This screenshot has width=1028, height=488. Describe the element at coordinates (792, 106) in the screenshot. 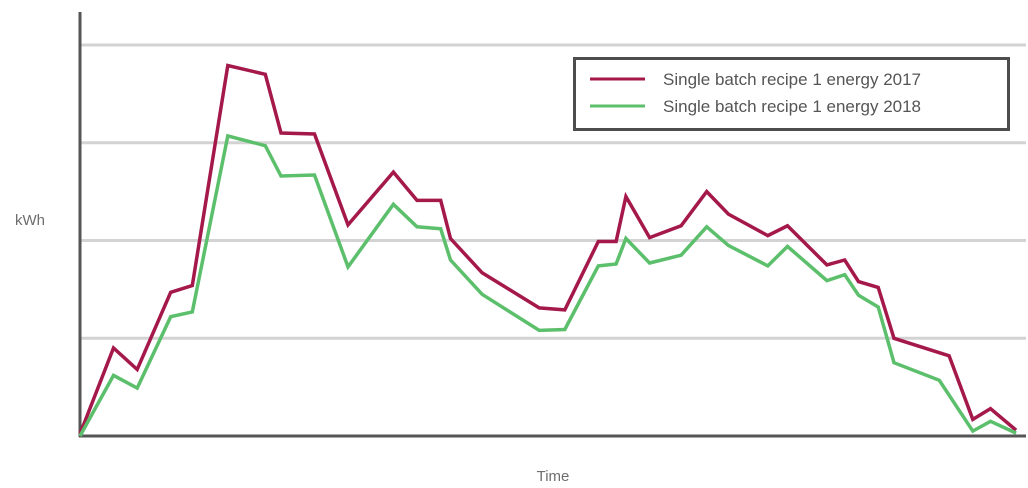

I see `legend-label-2018: Single batch recipe 1 energy 2018` at that location.